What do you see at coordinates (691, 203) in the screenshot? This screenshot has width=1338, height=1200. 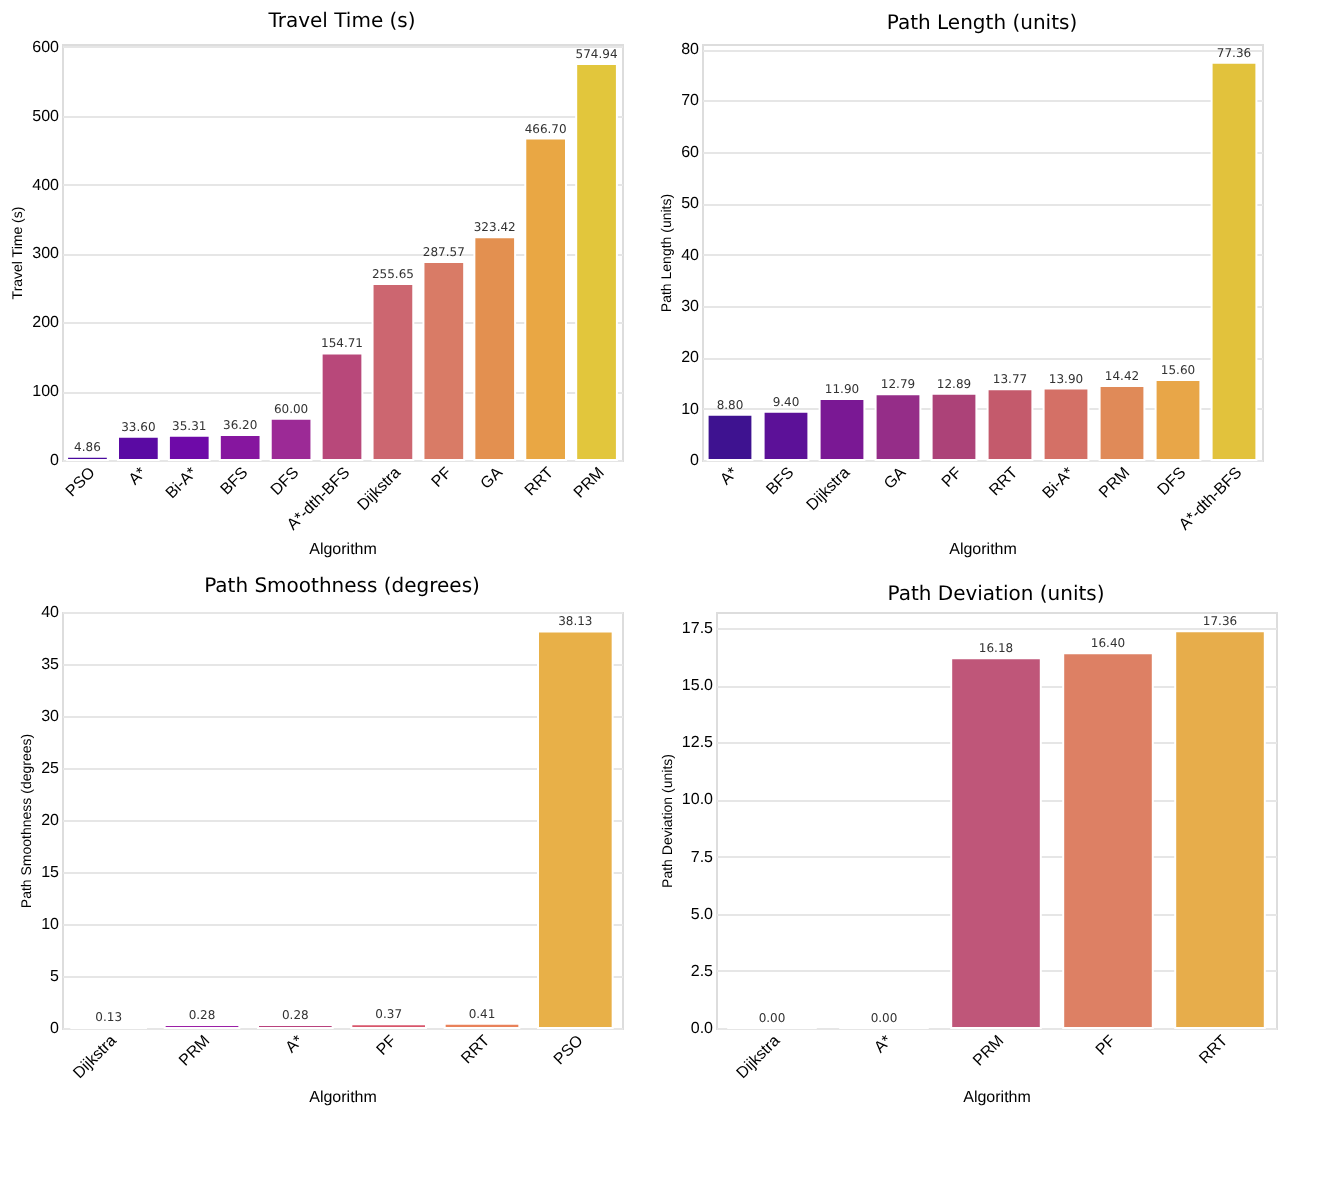 I see `y-tick-label: 50` at bounding box center [691, 203].